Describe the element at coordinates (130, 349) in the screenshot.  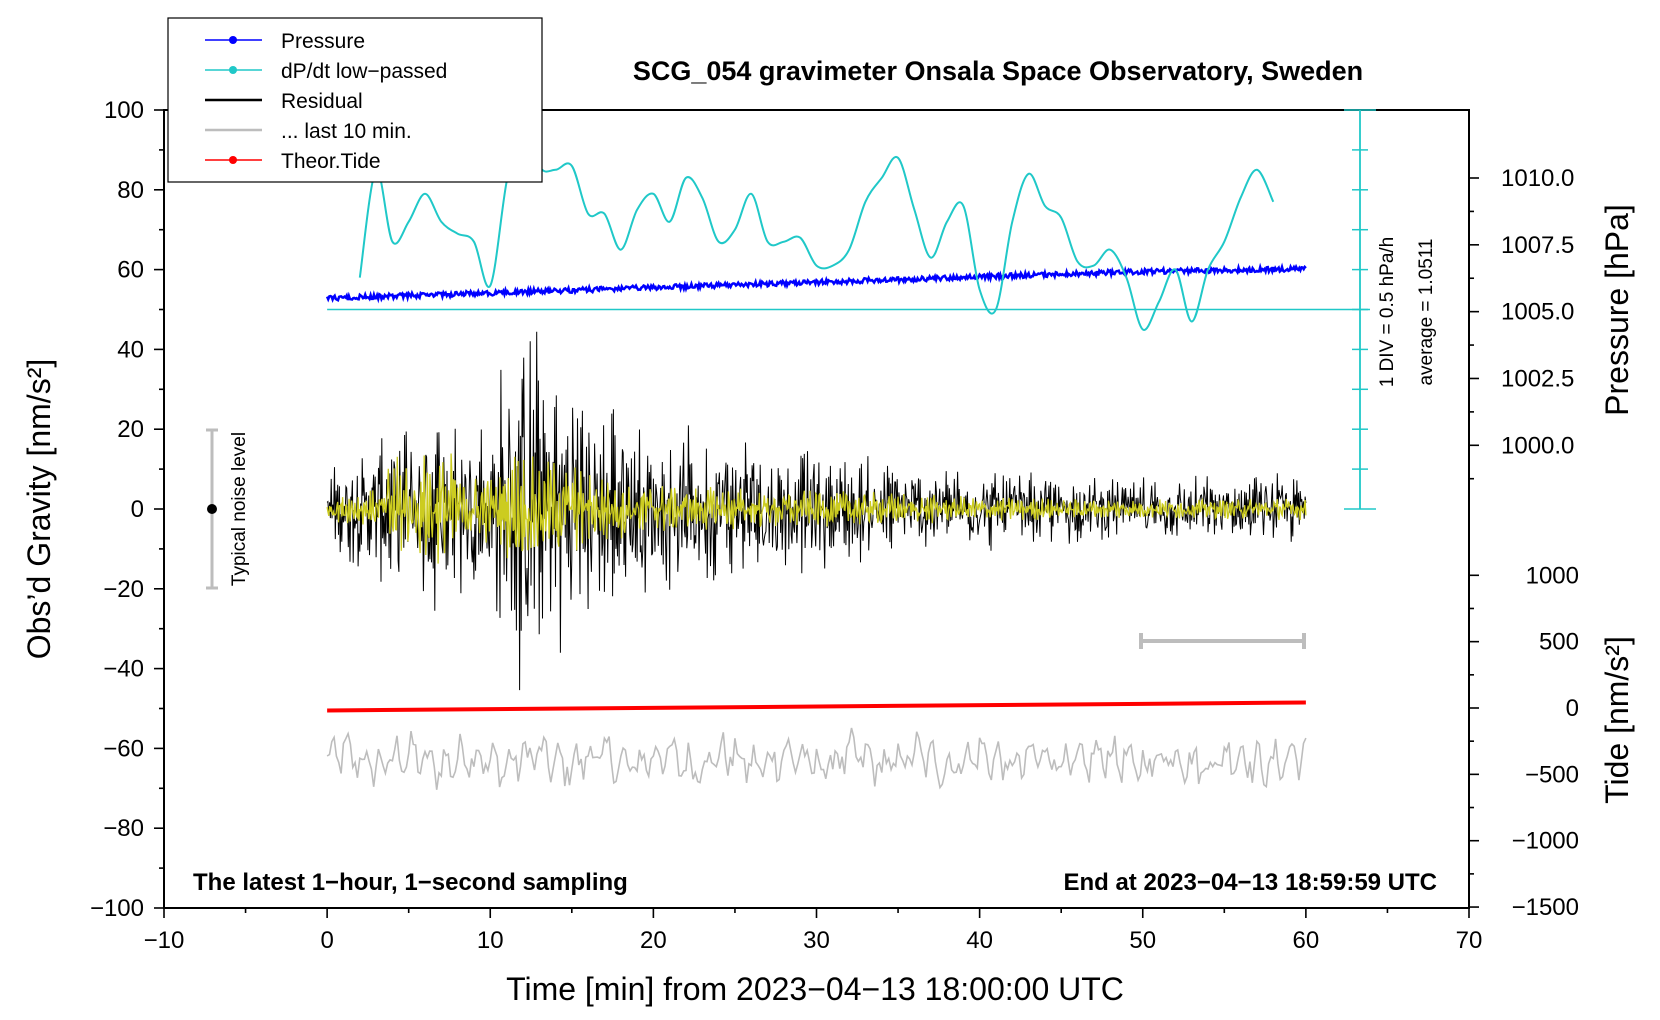
I see `y-tick-label: 40` at that location.